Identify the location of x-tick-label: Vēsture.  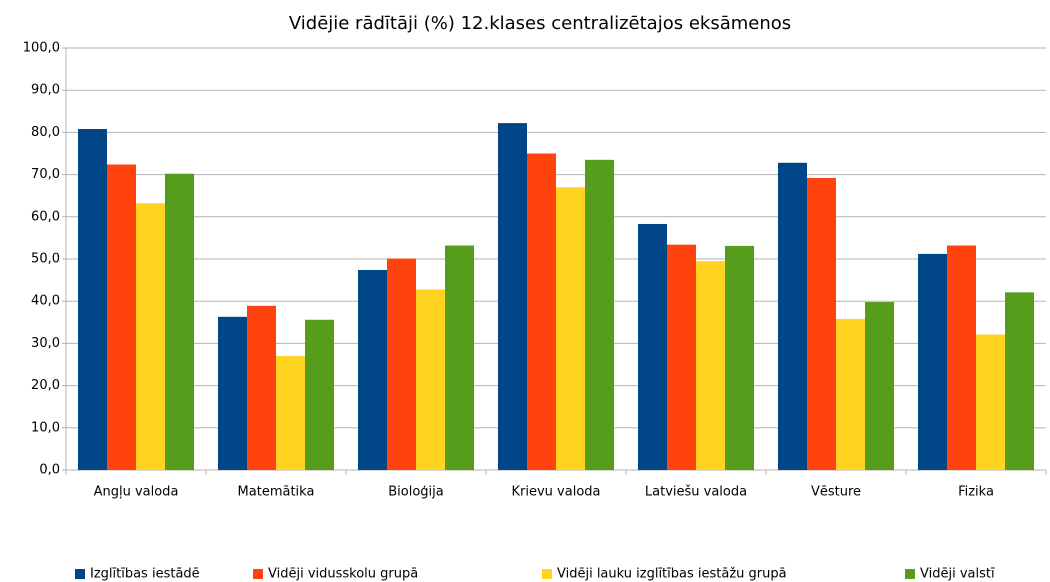
(836, 492).